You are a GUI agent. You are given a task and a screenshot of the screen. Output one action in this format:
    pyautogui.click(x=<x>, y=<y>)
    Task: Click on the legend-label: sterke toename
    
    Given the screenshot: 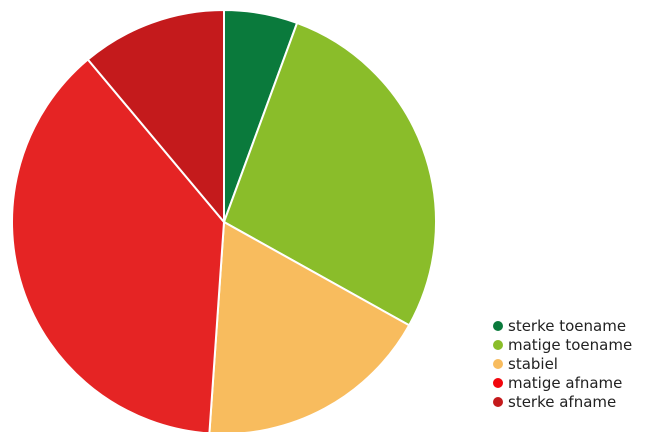 What is the action you would take?
    pyautogui.click(x=567, y=325)
    